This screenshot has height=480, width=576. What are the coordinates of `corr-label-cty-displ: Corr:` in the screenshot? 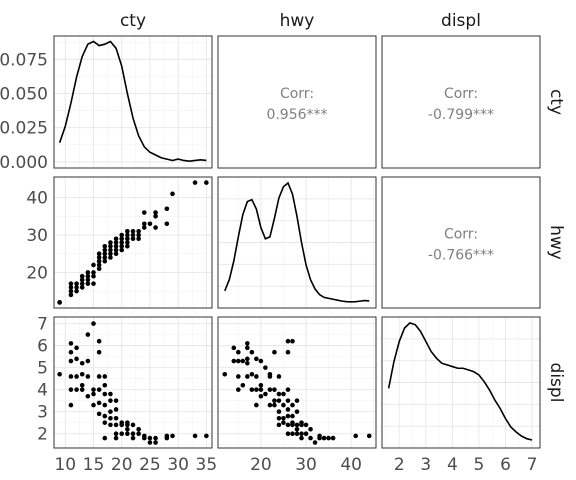 It's located at (461, 94).